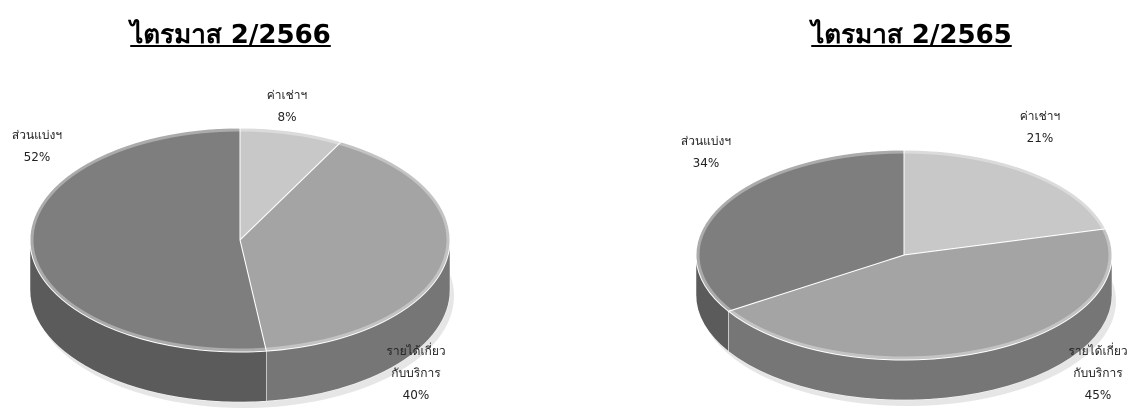 The image size is (1142, 410). I want to click on chart-title: ไตรมาส 2/2565, so click(911, 35).